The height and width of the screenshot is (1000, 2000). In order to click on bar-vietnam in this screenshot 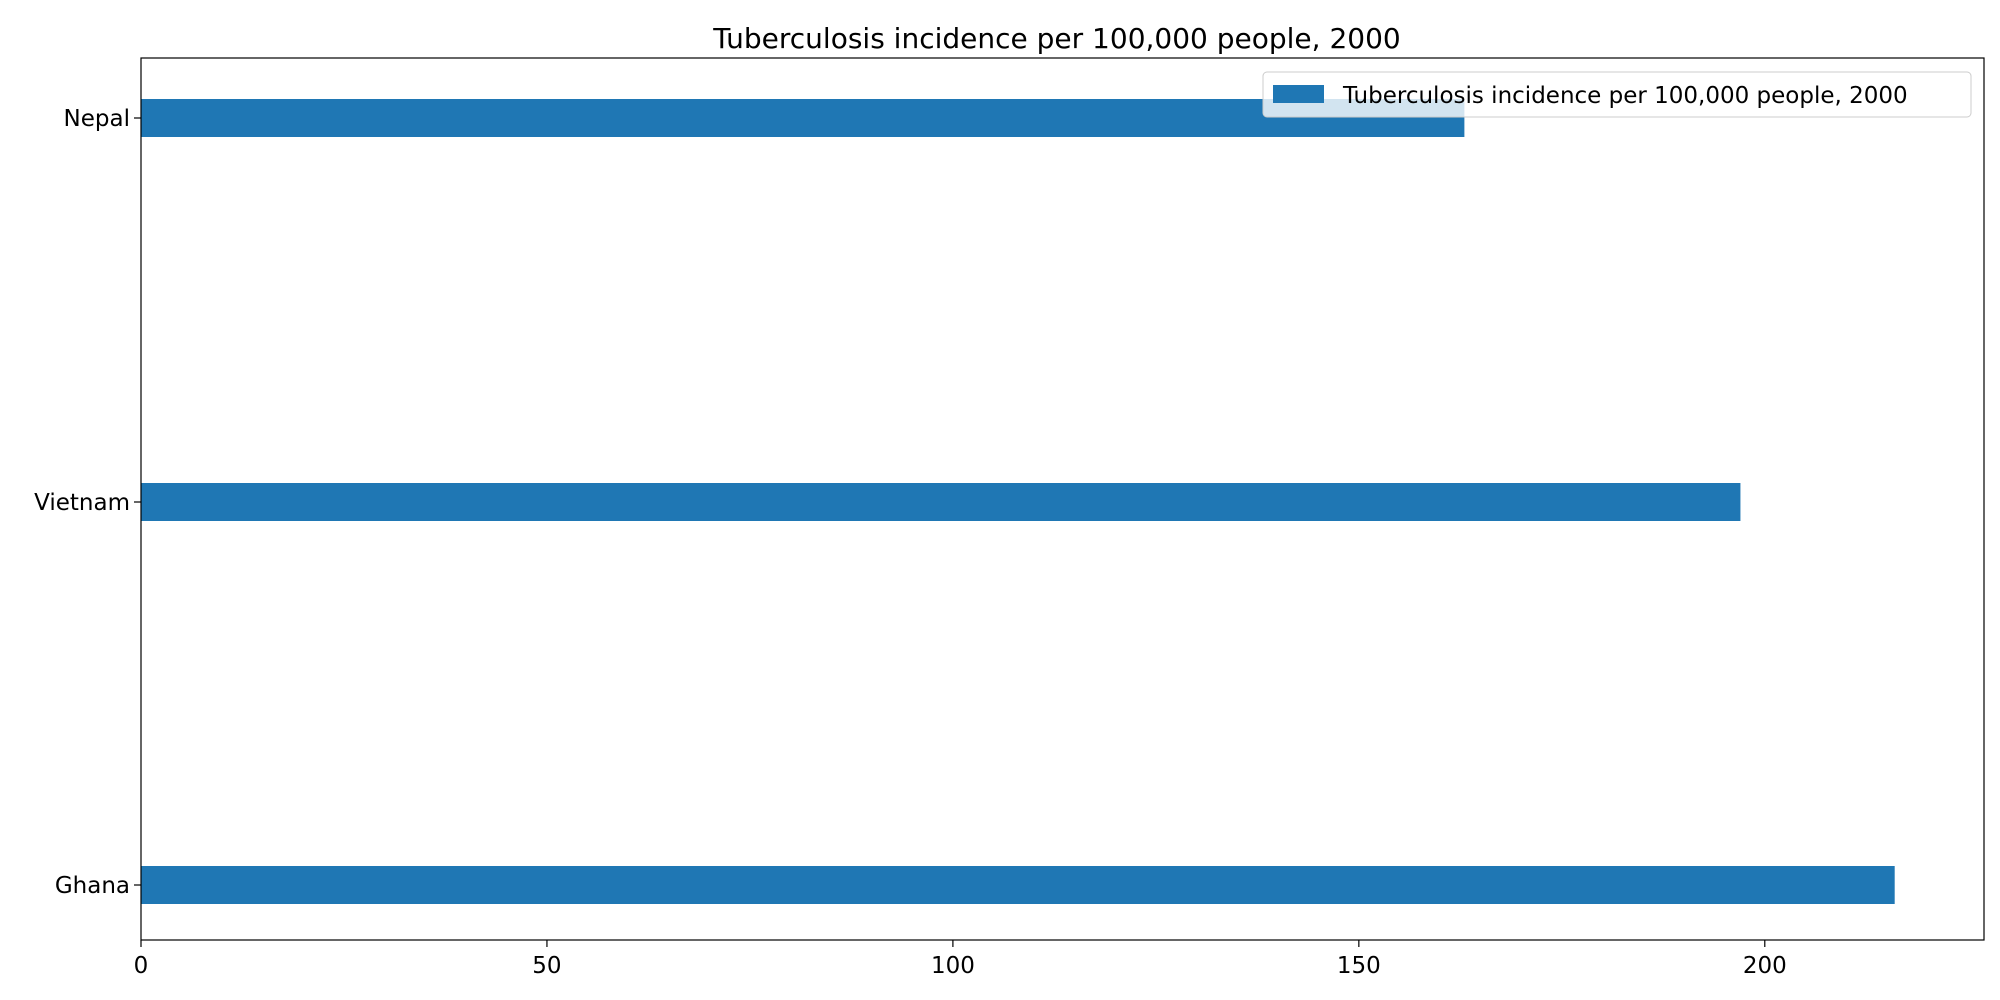, I will do `click(941, 502)`.